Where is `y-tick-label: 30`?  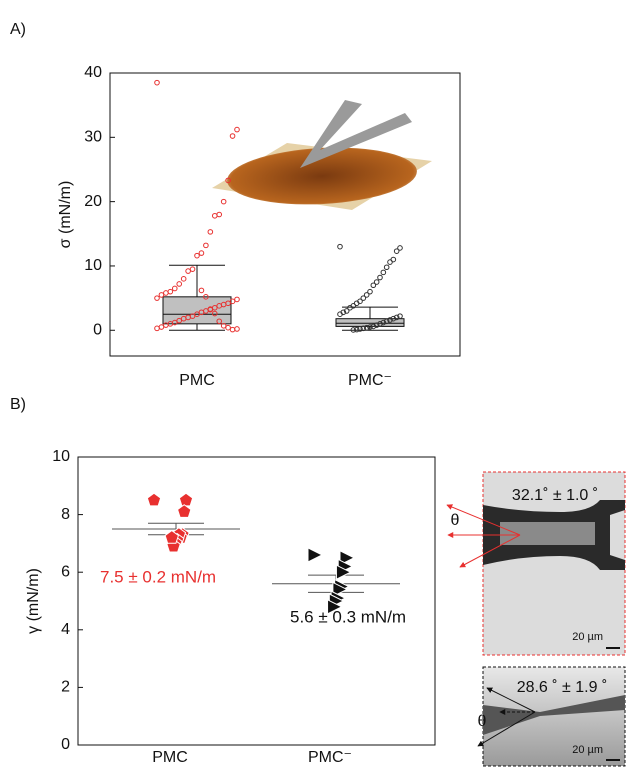
y-tick-label: 30 is located at coordinates (93, 137).